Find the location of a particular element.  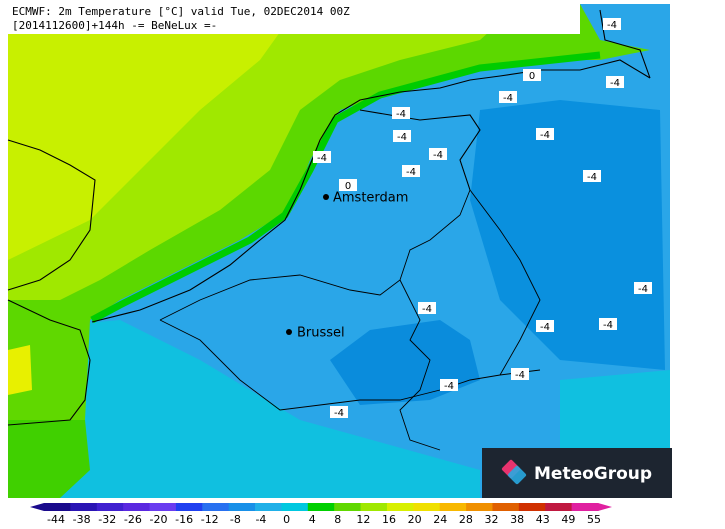

legend-tick-label: -20 is located at coordinates (158, 519).